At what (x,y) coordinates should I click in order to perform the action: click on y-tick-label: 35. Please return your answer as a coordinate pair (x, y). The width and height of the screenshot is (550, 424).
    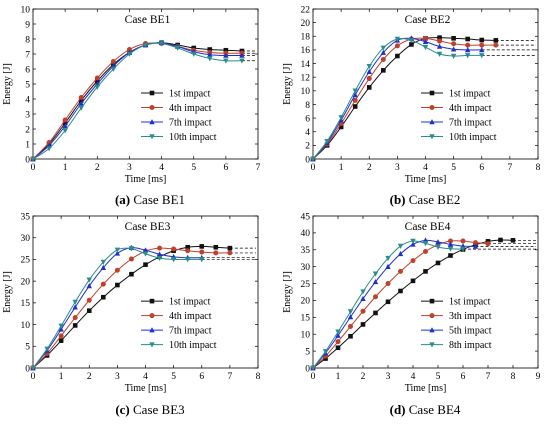
    Looking at the image, I should click on (26, 217).